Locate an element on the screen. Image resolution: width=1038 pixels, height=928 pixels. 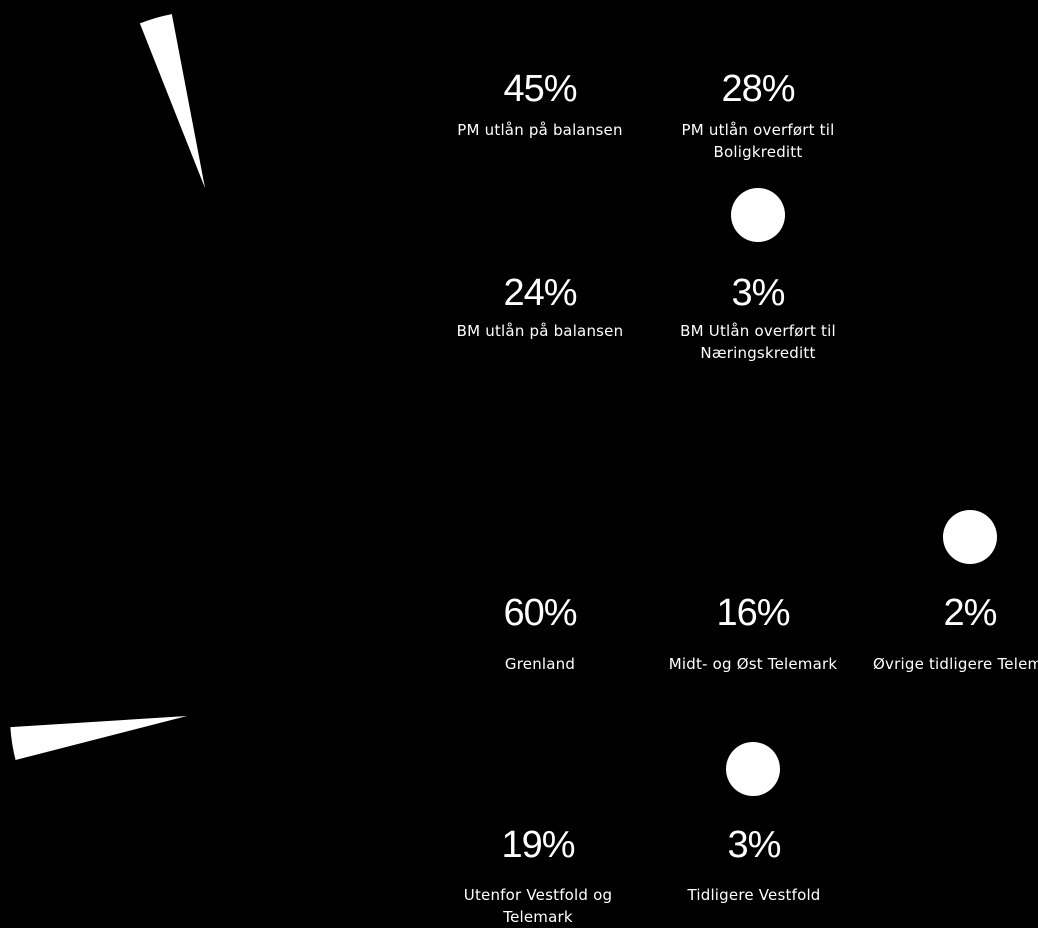
label-tidligere-vestfold: Tidligere Vestfold is located at coordinates (754, 895).